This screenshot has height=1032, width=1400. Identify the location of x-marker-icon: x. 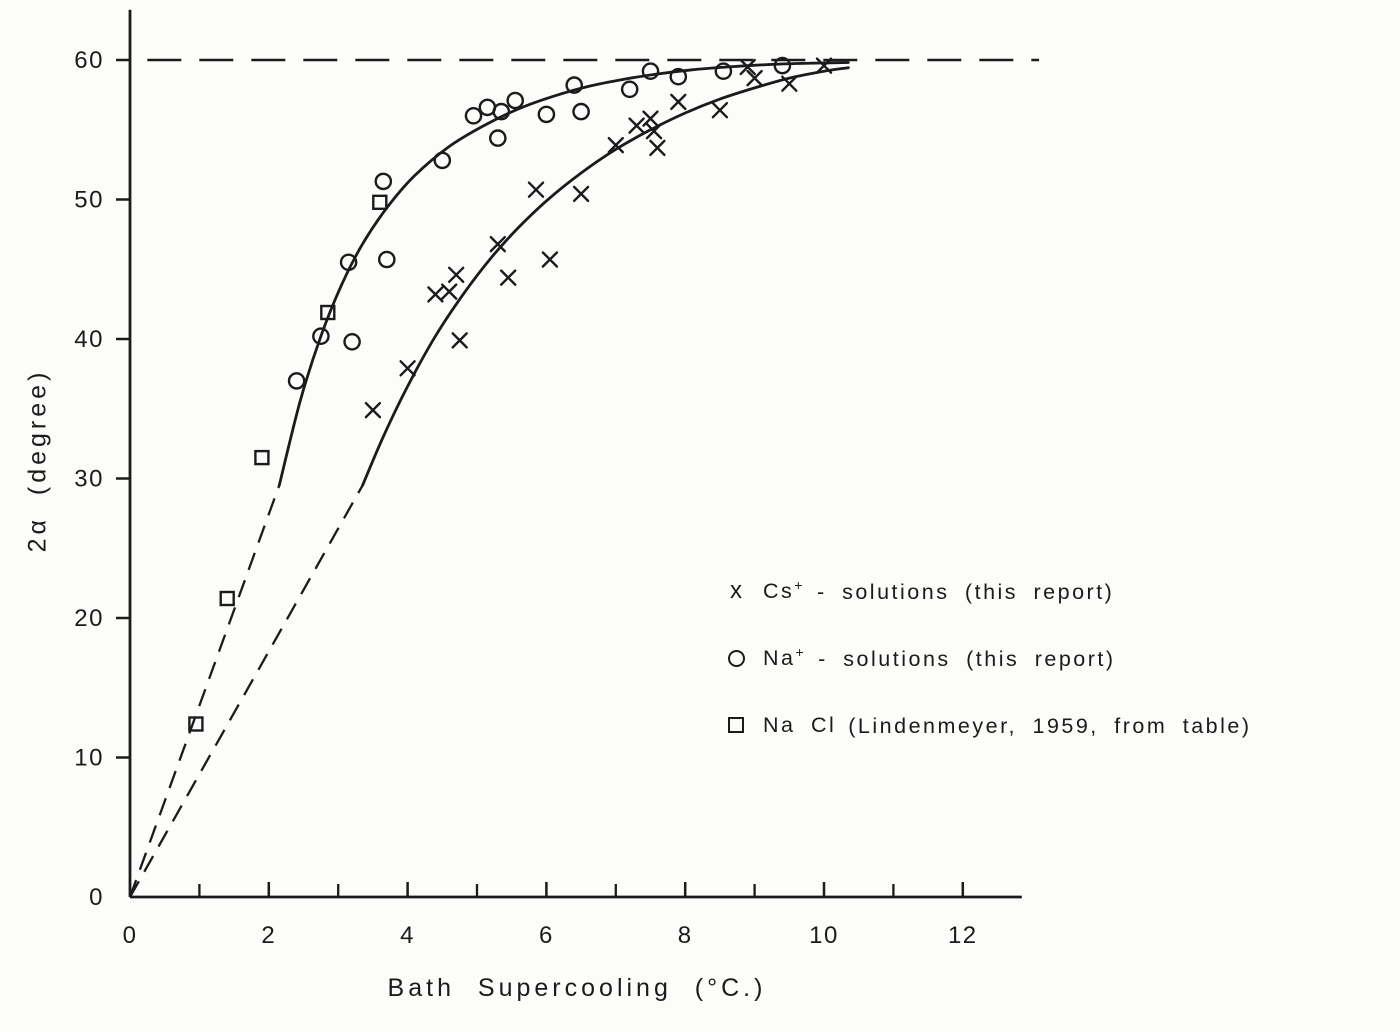
(736, 590).